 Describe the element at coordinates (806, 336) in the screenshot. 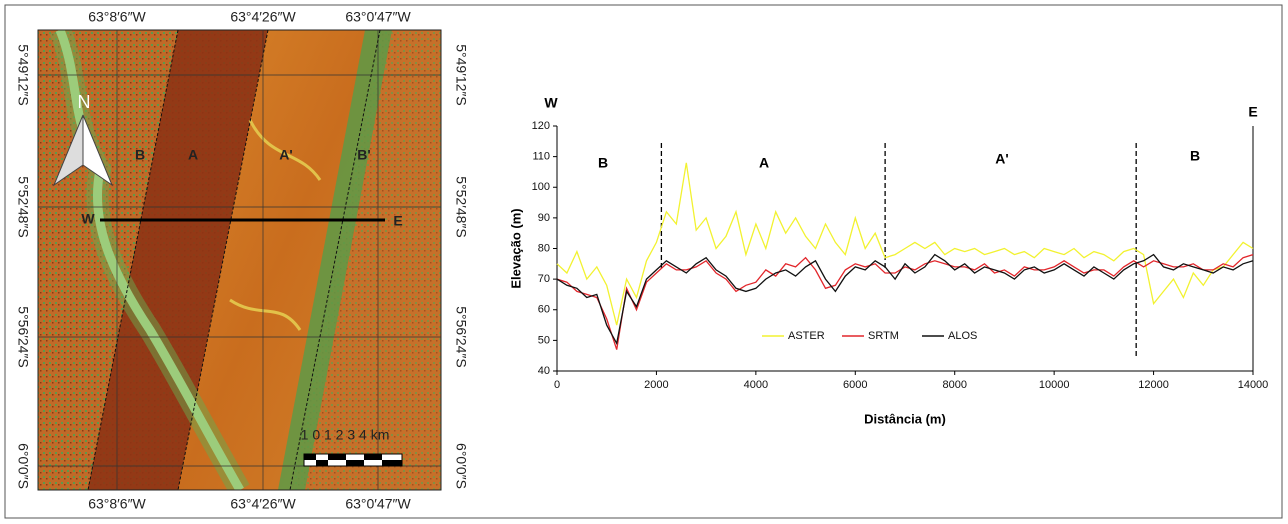

I see `legend-label: ASTER` at that location.